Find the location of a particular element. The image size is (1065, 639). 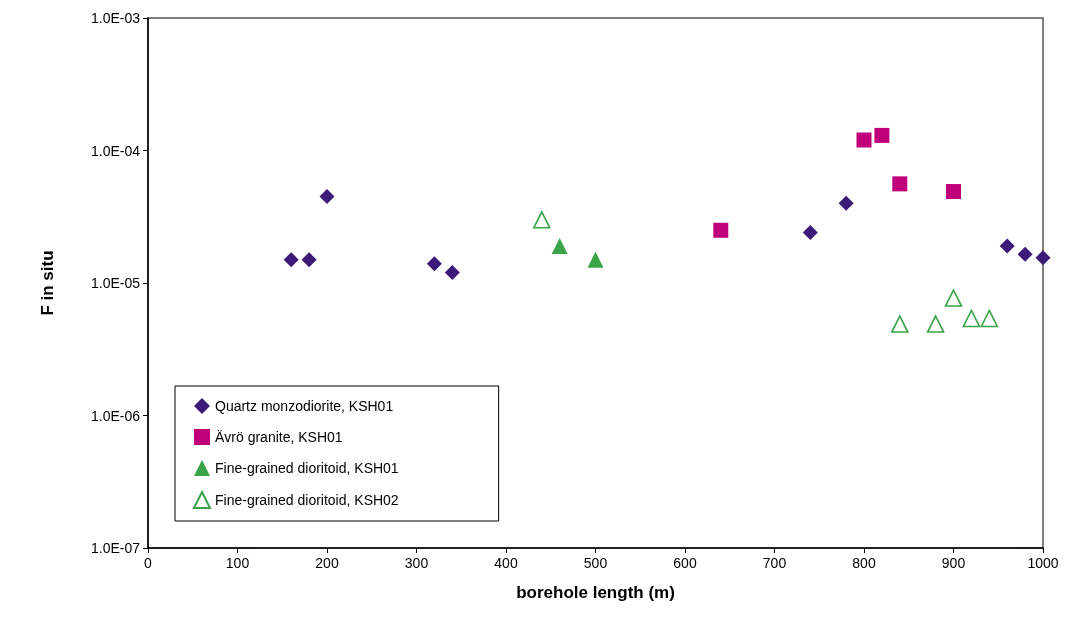

y-tick-label: 1.0E-05 is located at coordinates (115, 283).